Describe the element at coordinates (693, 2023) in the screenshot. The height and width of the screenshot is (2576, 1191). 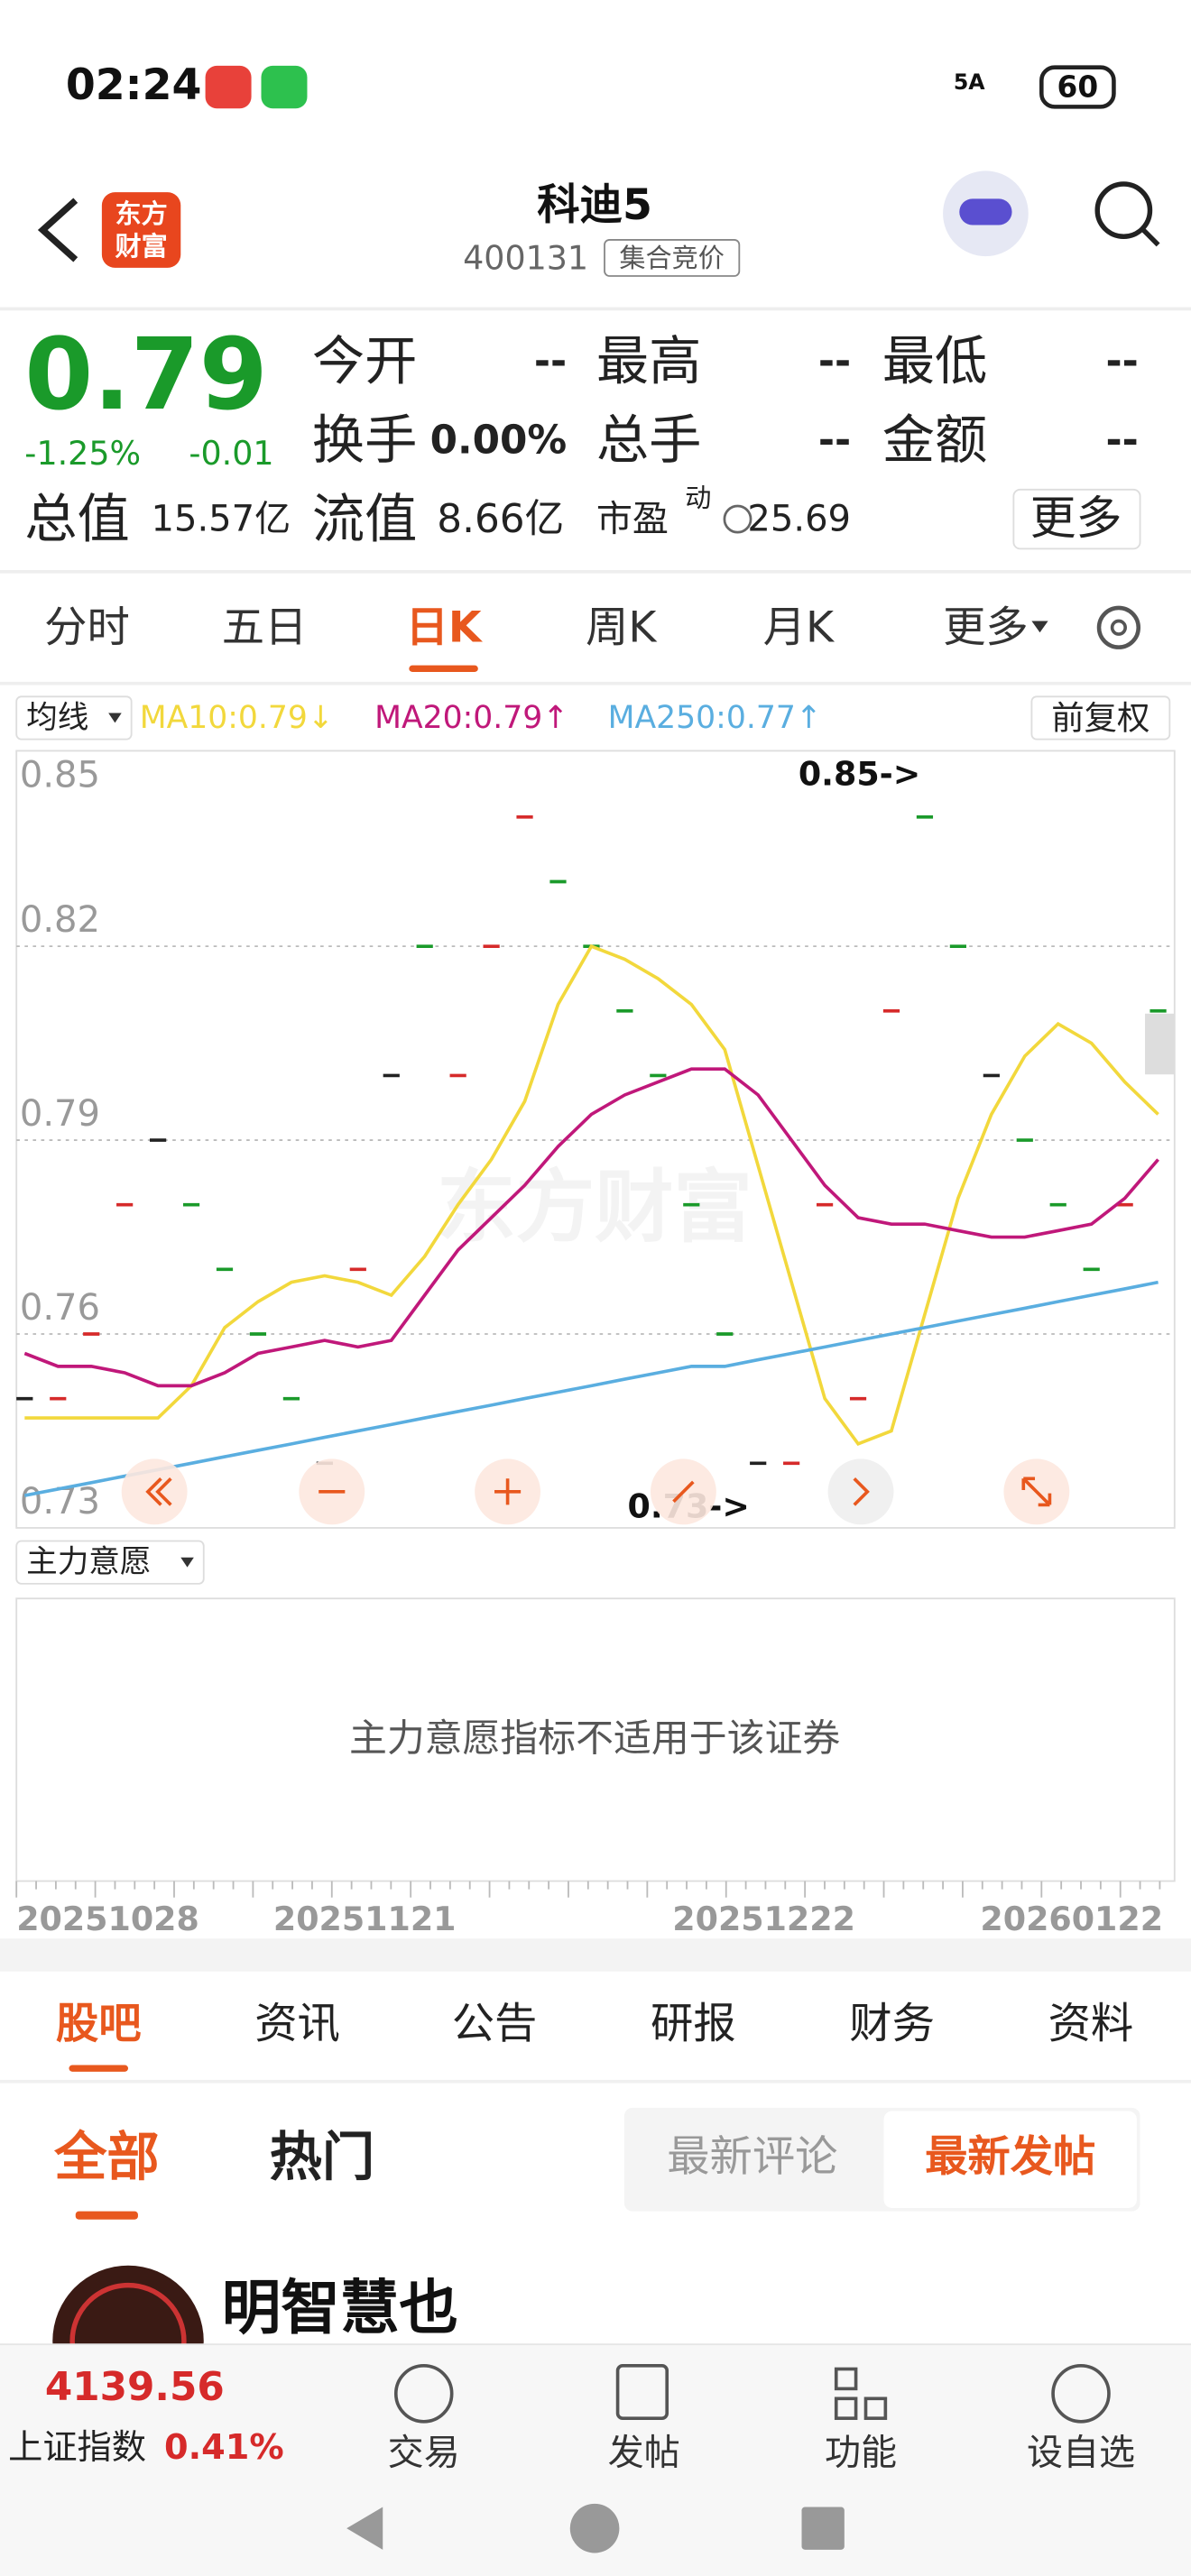
I see `section-tab: 研报` at that location.